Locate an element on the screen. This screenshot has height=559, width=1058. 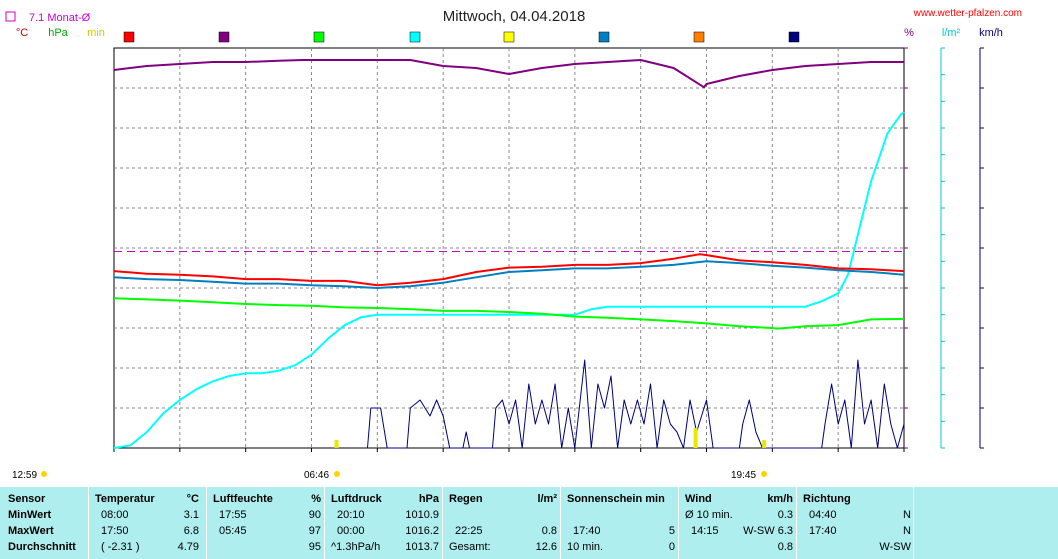
stats-header-humidity: Luftfeuchte% is located at coordinates (269, 499).